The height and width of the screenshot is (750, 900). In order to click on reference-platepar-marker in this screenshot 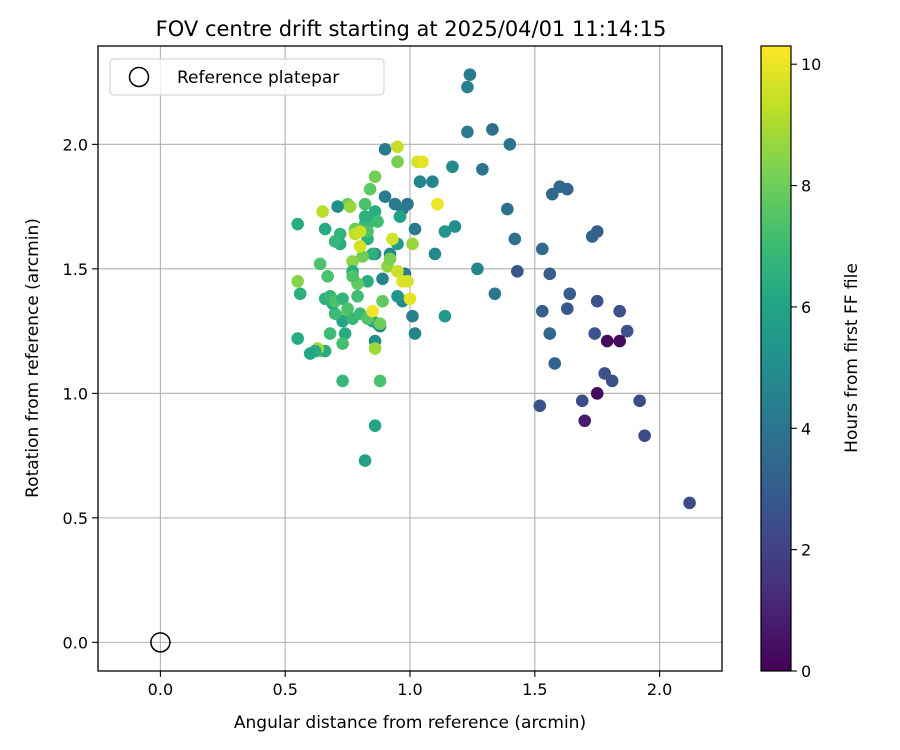, I will do `click(160, 642)`.